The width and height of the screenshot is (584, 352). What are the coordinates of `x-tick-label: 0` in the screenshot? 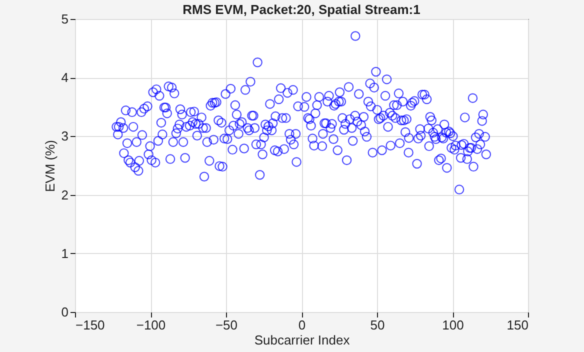 It's located at (302, 325).